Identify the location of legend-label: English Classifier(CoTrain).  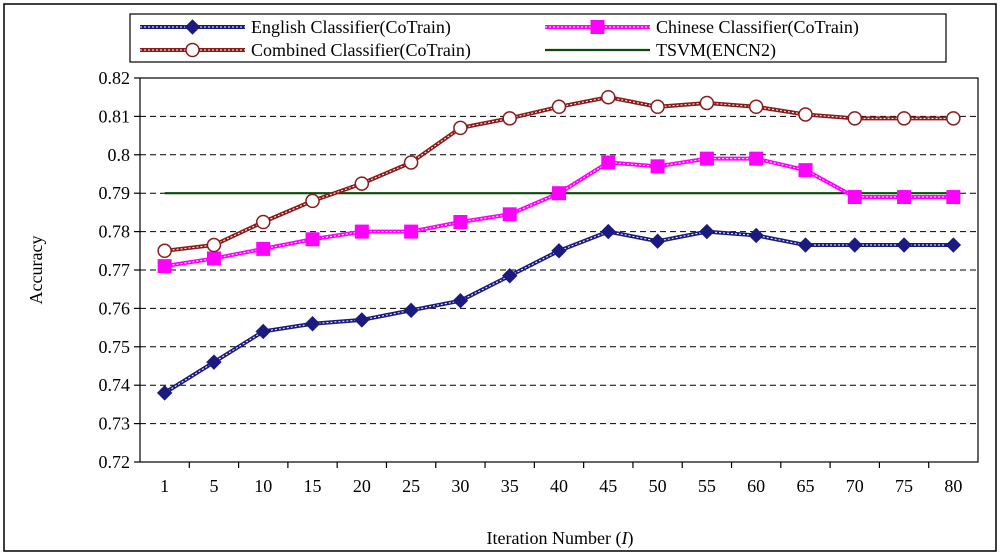
(351, 27).